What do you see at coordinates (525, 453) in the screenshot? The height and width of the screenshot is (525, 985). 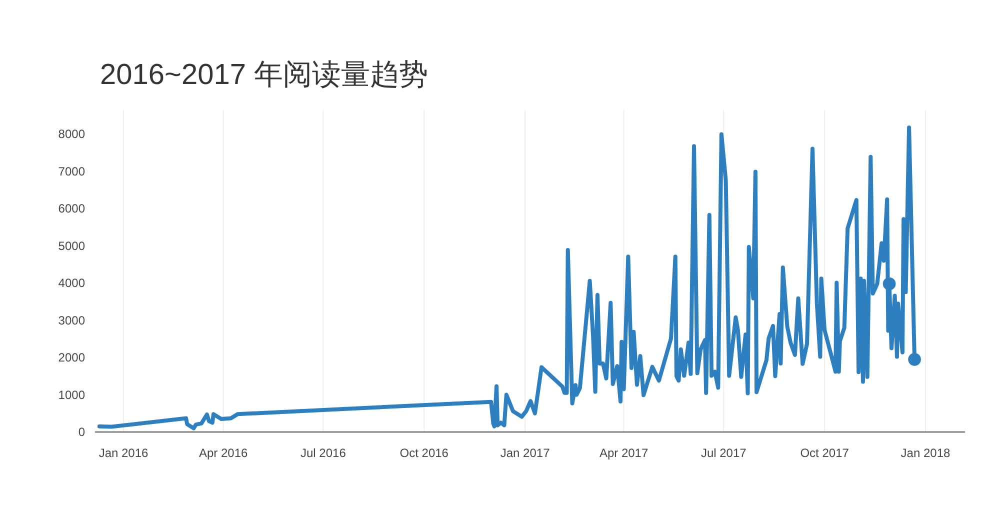 I see `x-tick-label: Jan 2017` at bounding box center [525, 453].